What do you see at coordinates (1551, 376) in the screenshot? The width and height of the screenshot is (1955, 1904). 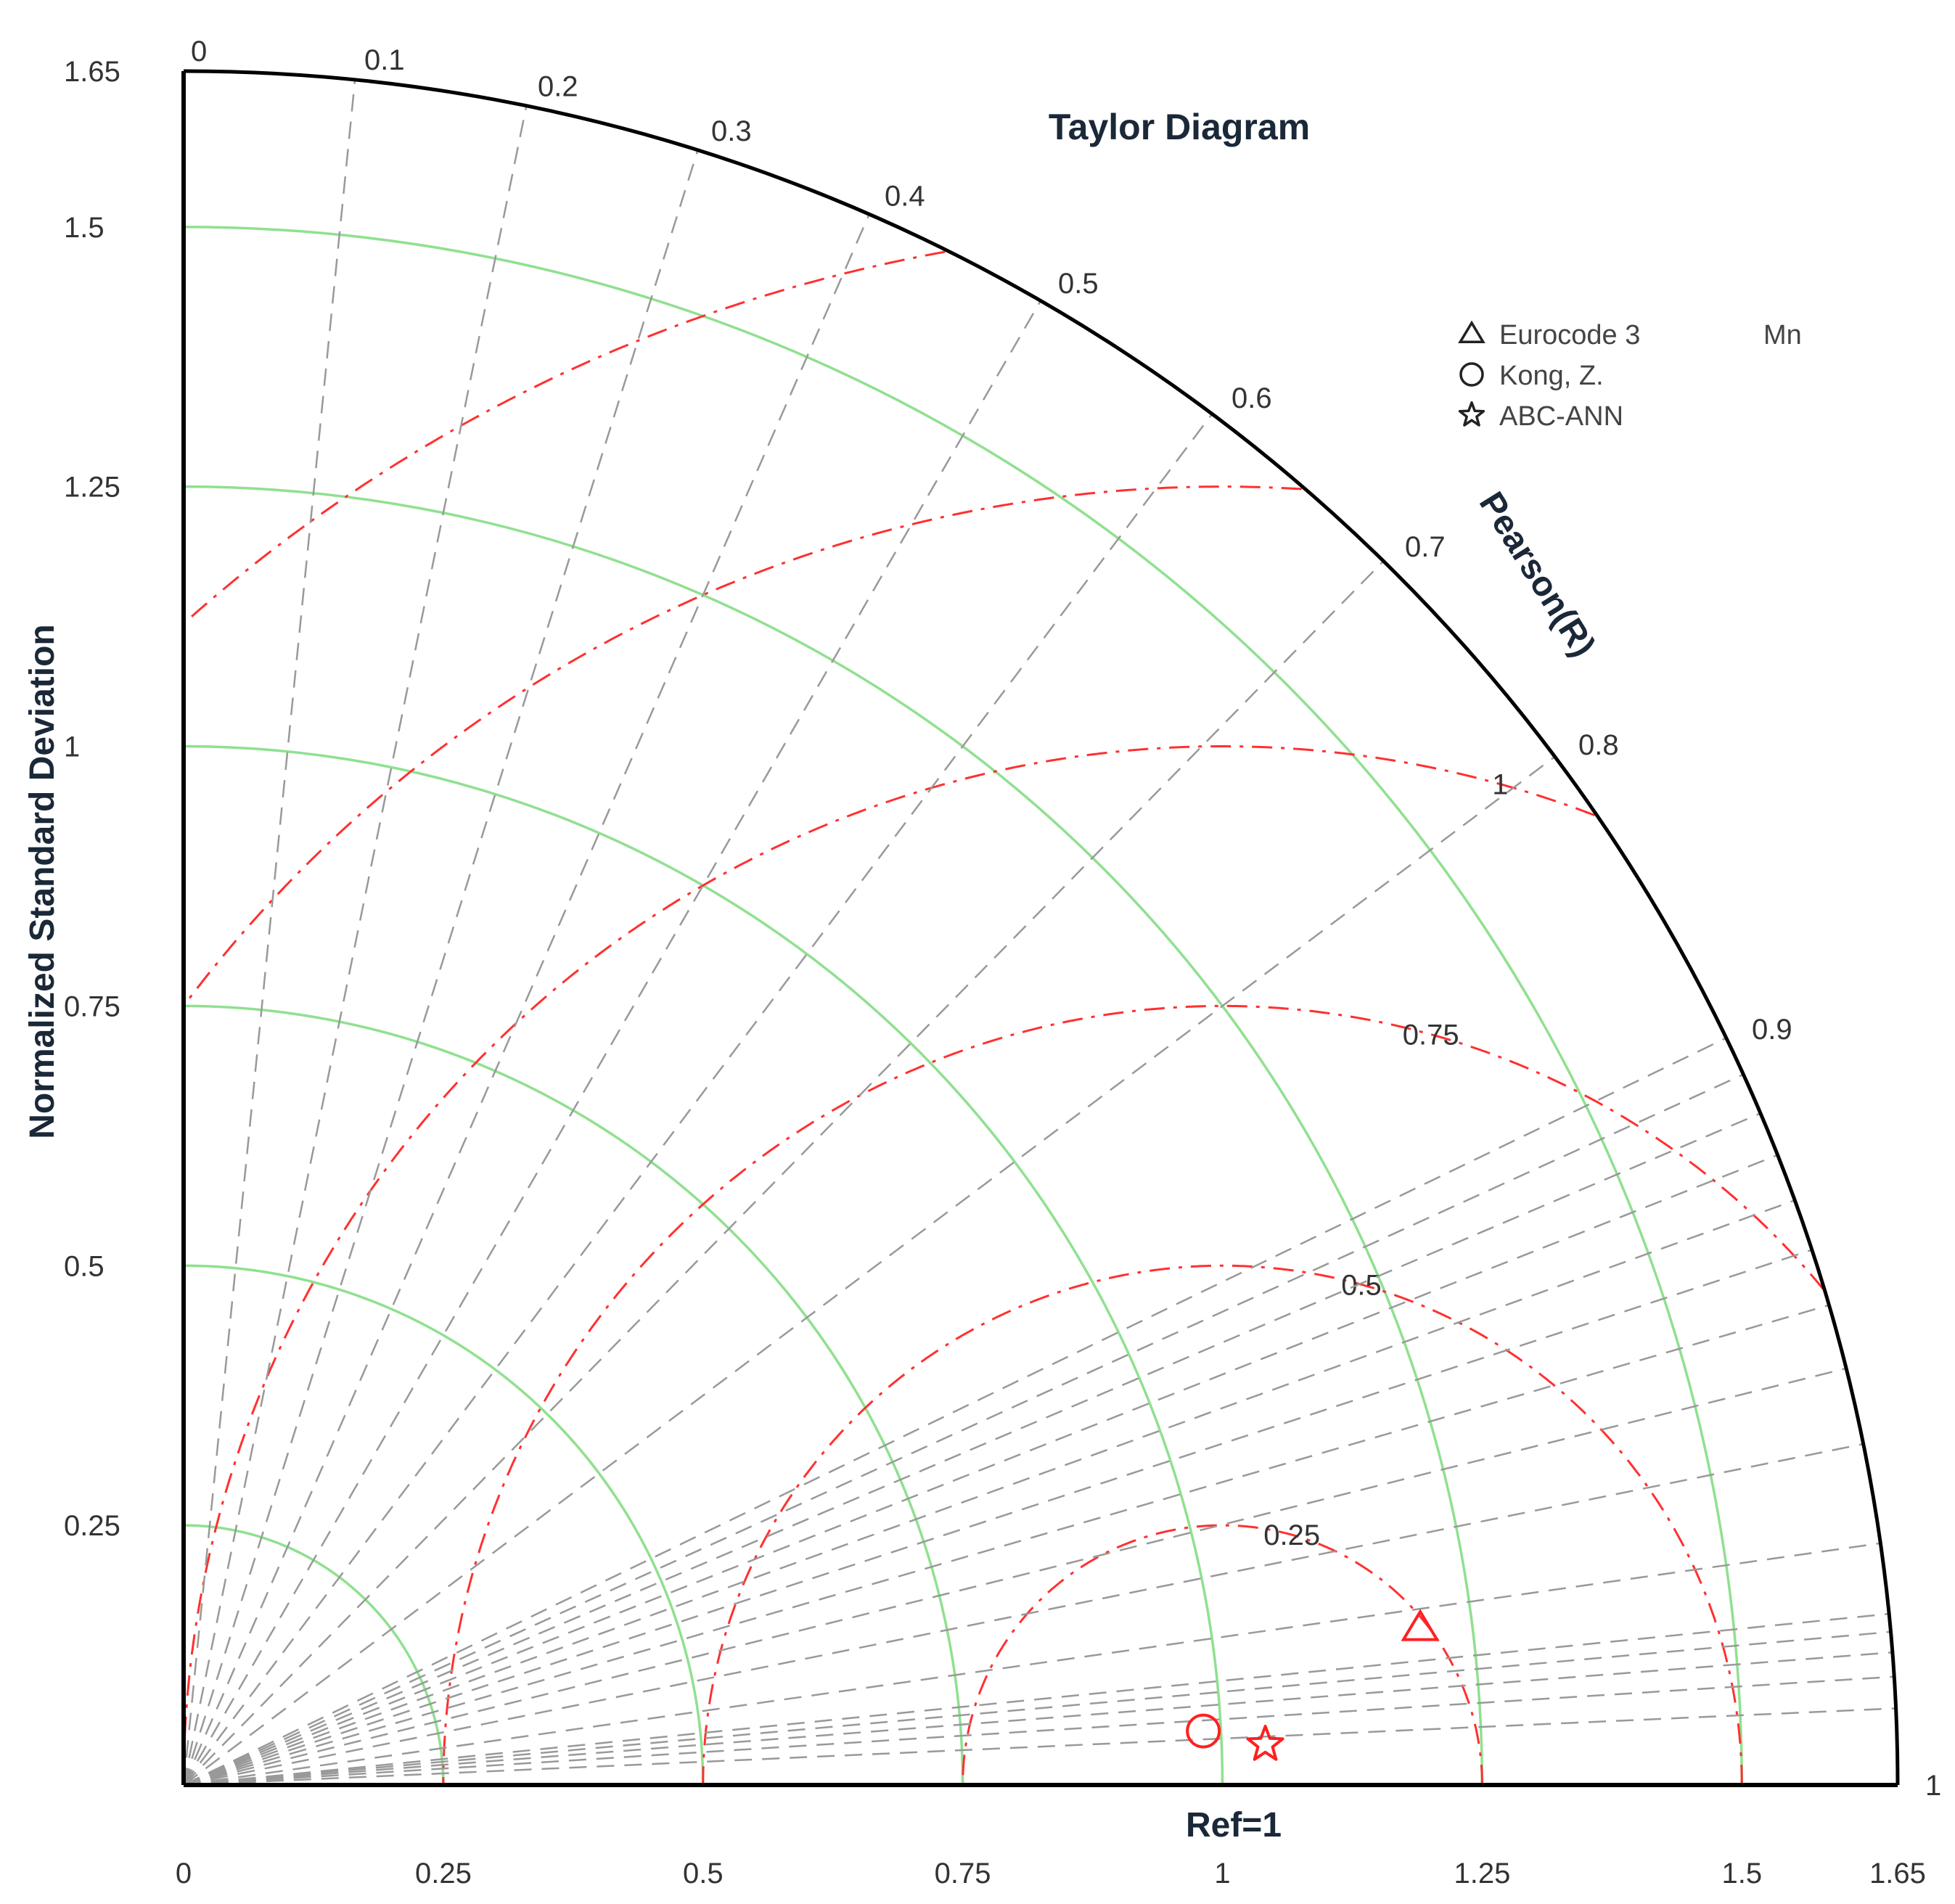 I see `legend-entry-1: Kong, Z.` at bounding box center [1551, 376].